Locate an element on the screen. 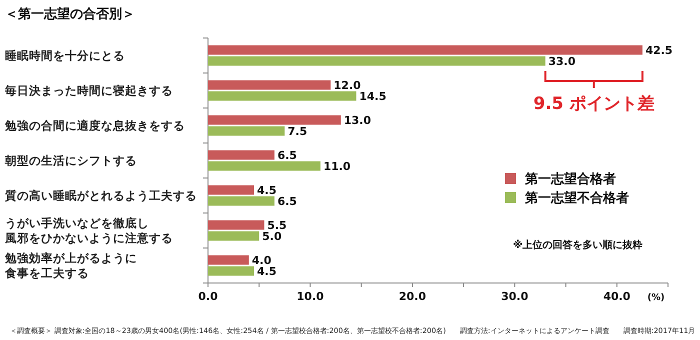 The image size is (700, 340). legend-label: 第一志望不合格者 is located at coordinates (576, 198).